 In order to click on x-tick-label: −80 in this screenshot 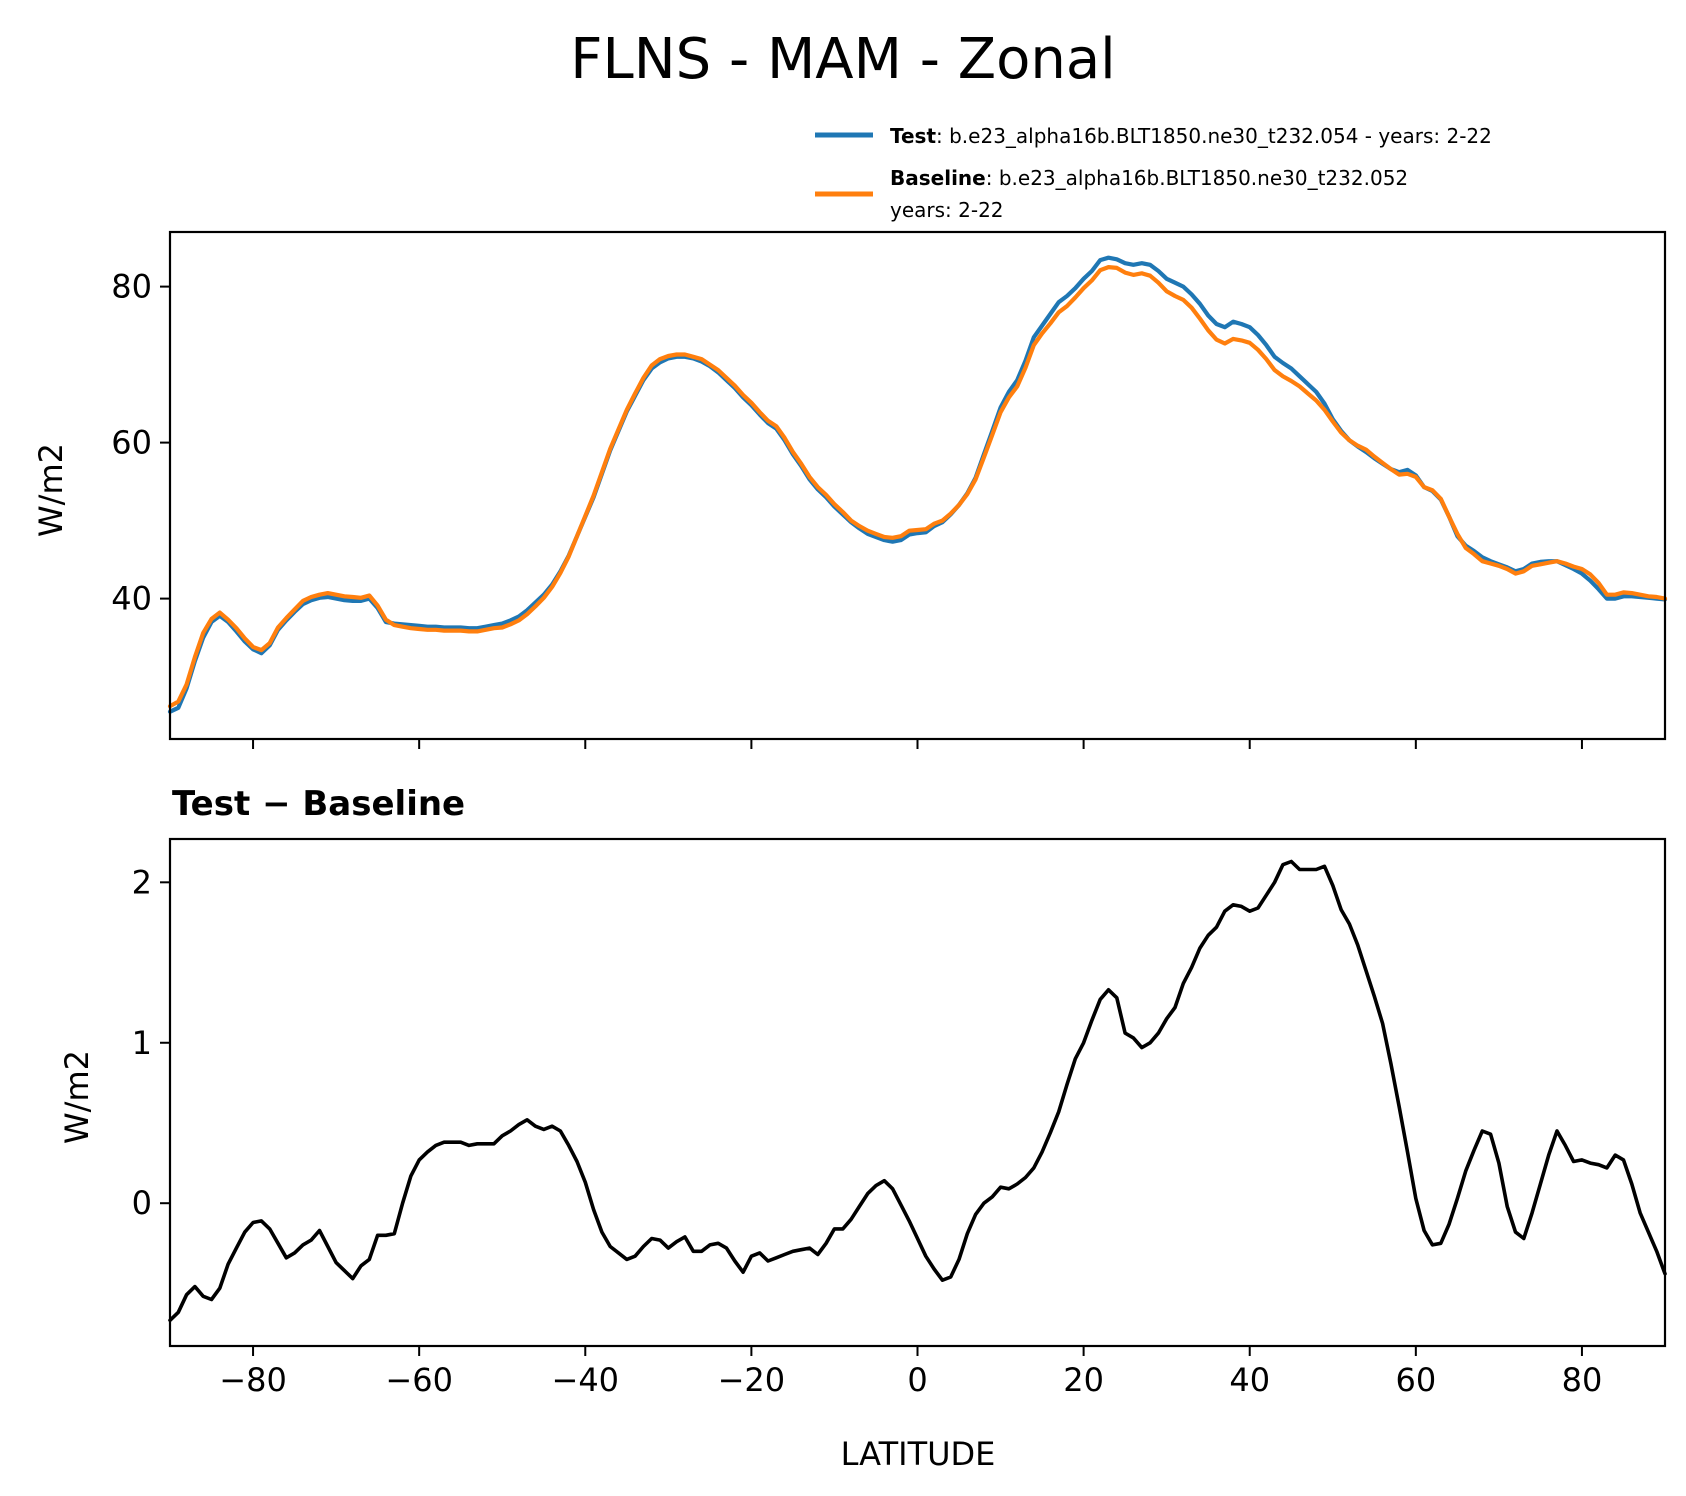, I will do `click(253, 1380)`.